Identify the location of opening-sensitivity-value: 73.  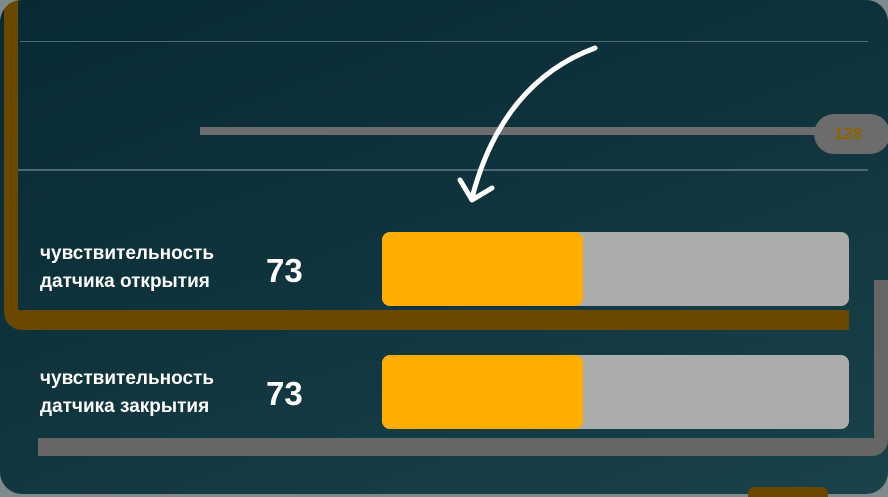
(284, 270).